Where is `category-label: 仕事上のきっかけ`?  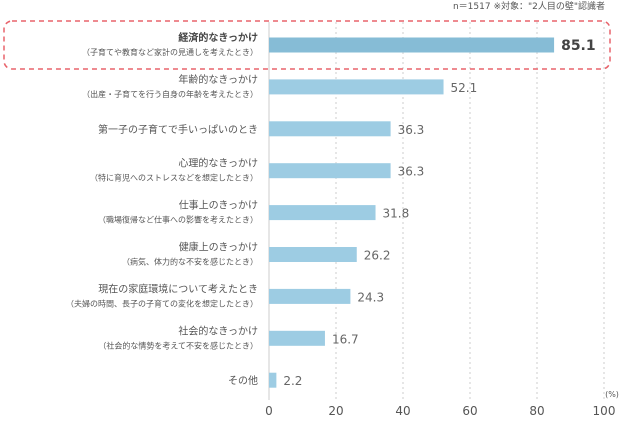
category-label: 仕事上のきっかけ is located at coordinates (218, 205).